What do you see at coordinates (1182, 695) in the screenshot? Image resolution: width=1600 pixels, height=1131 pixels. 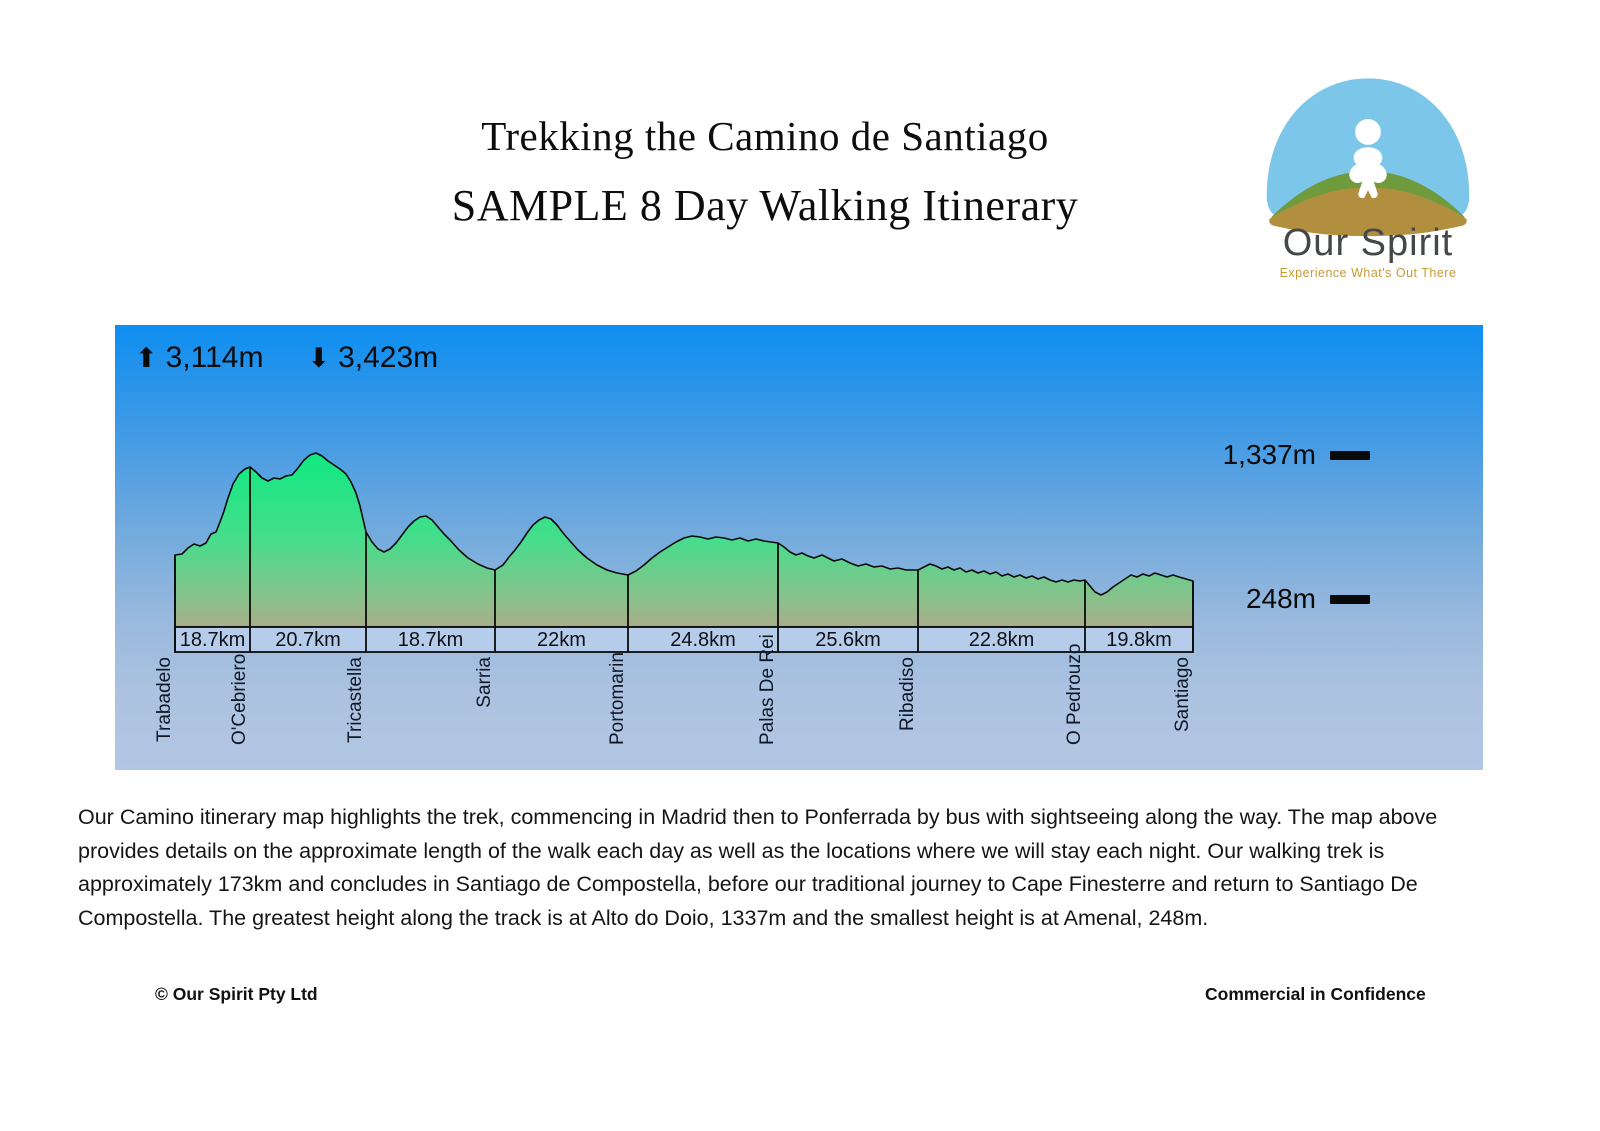 I see `location-label: Santiago` at bounding box center [1182, 695].